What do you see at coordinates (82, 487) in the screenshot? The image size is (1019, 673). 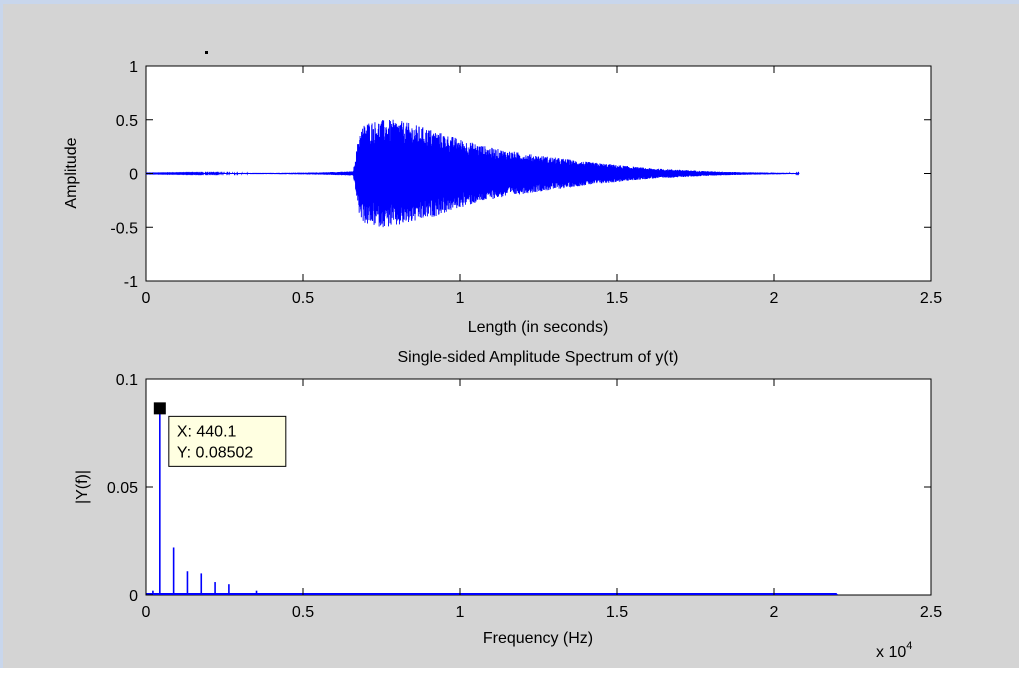 I see `spectrum-y-axis-label: |Y(f)|` at bounding box center [82, 487].